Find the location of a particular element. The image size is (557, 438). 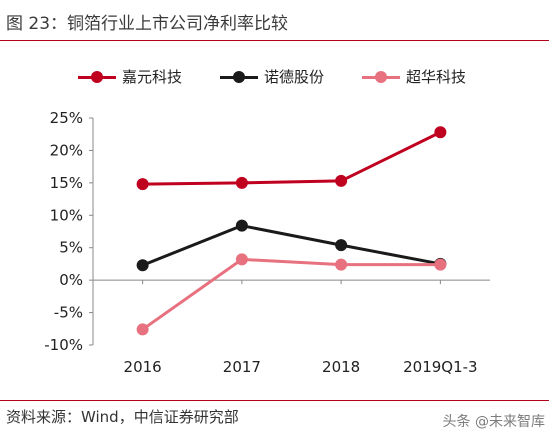

watermark-text: 头条 @未来智库 is located at coordinates (493, 422).